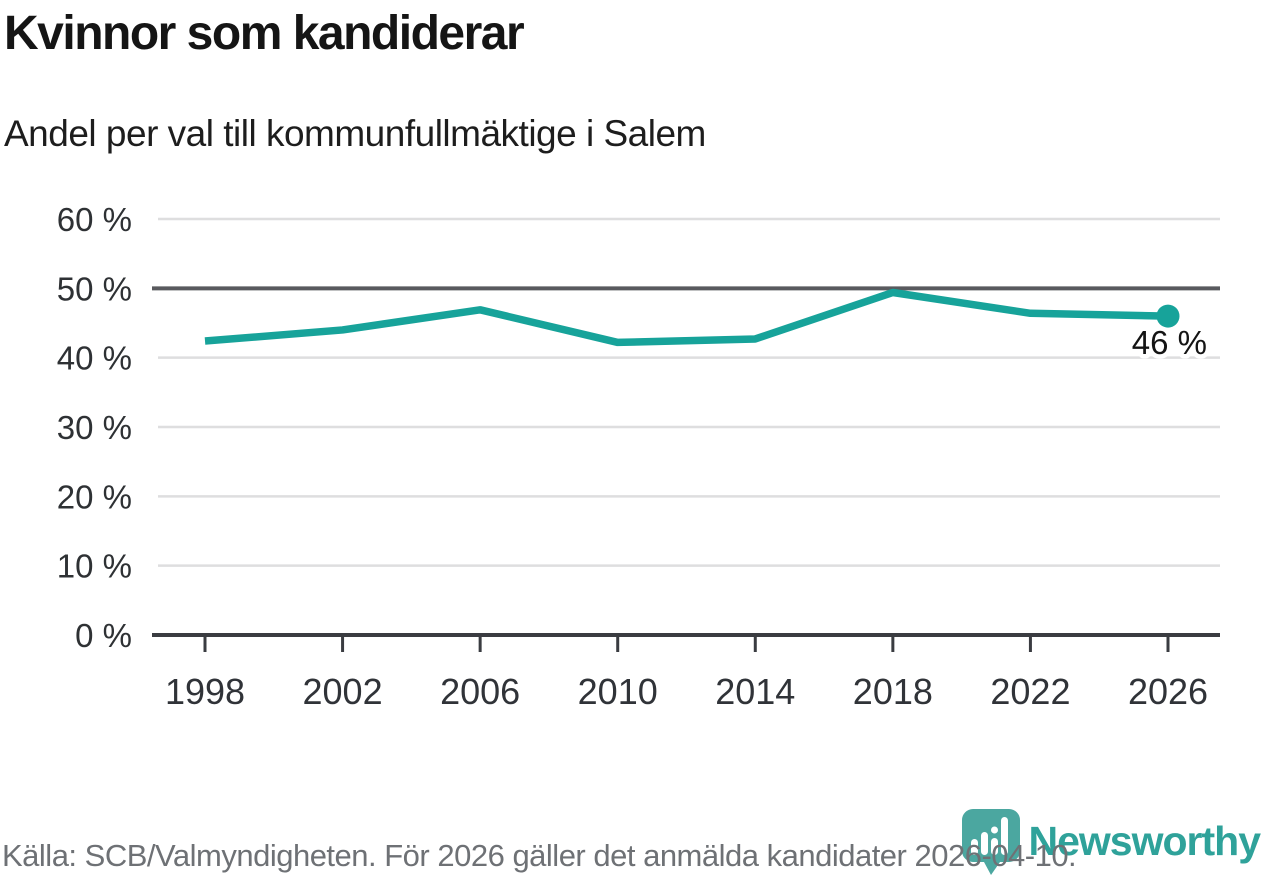 The height and width of the screenshot is (879, 1262). Describe the element at coordinates (893, 691) in the screenshot. I see `x-tick-label: 2018` at that location.